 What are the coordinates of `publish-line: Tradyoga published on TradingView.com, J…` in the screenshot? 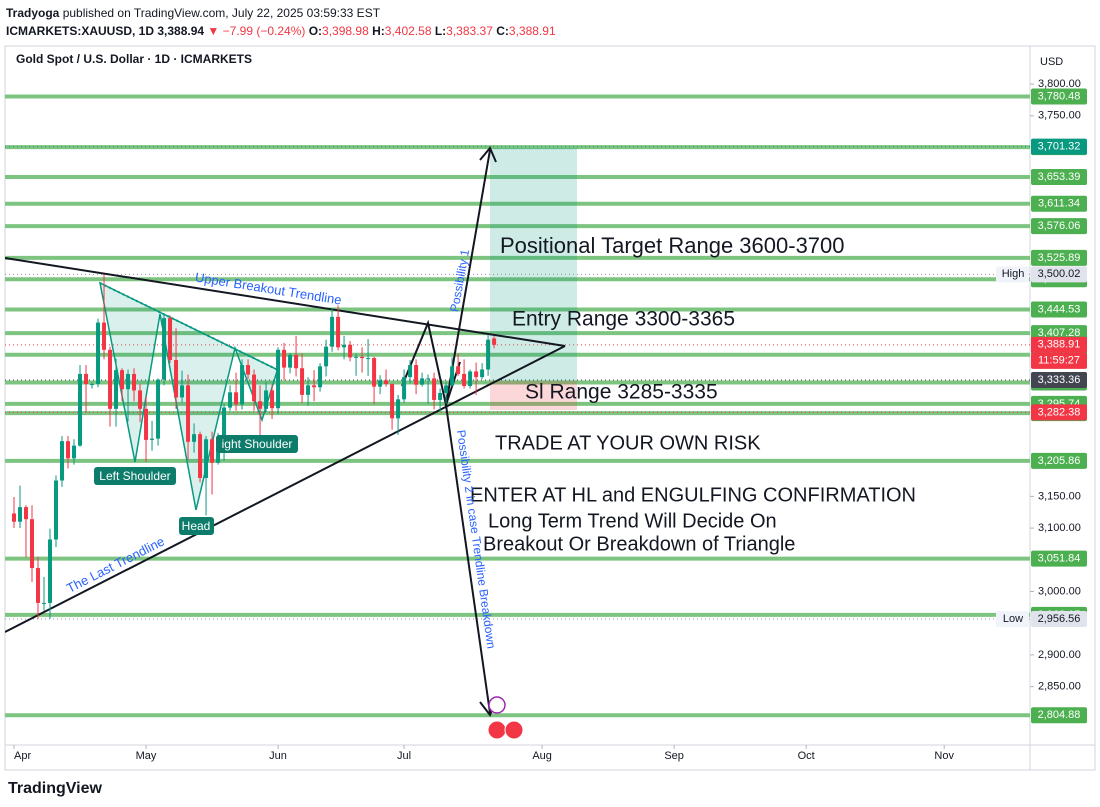 It's located at (281, 13).